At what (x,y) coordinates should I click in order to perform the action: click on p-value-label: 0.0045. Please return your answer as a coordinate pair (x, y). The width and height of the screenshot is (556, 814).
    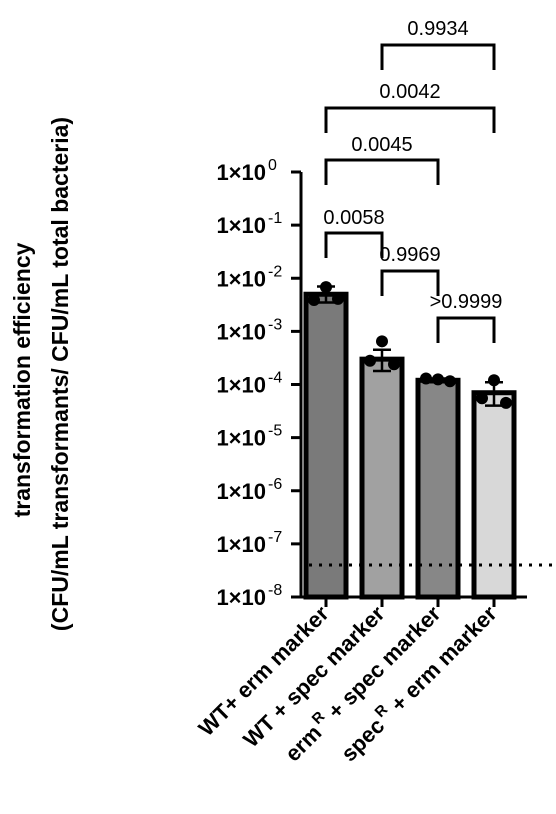
    Looking at the image, I should click on (381, 145).